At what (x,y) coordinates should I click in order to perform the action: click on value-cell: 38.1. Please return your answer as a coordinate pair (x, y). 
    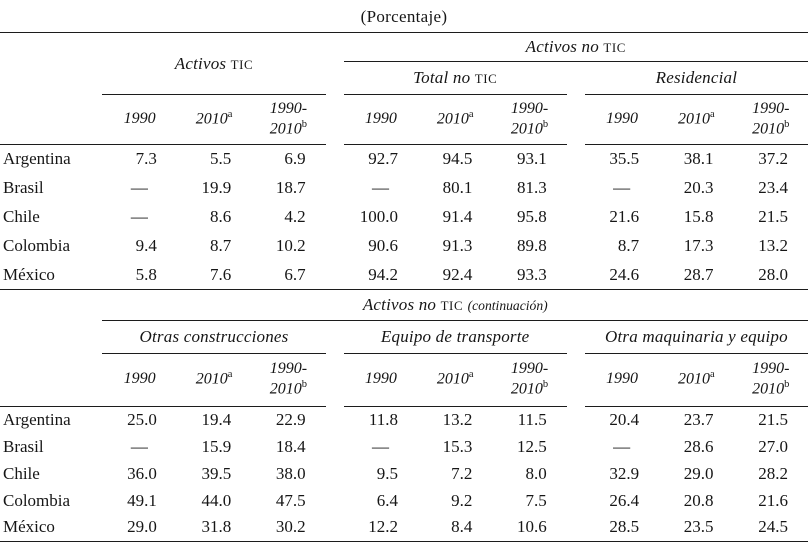
    Looking at the image, I should click on (698, 159).